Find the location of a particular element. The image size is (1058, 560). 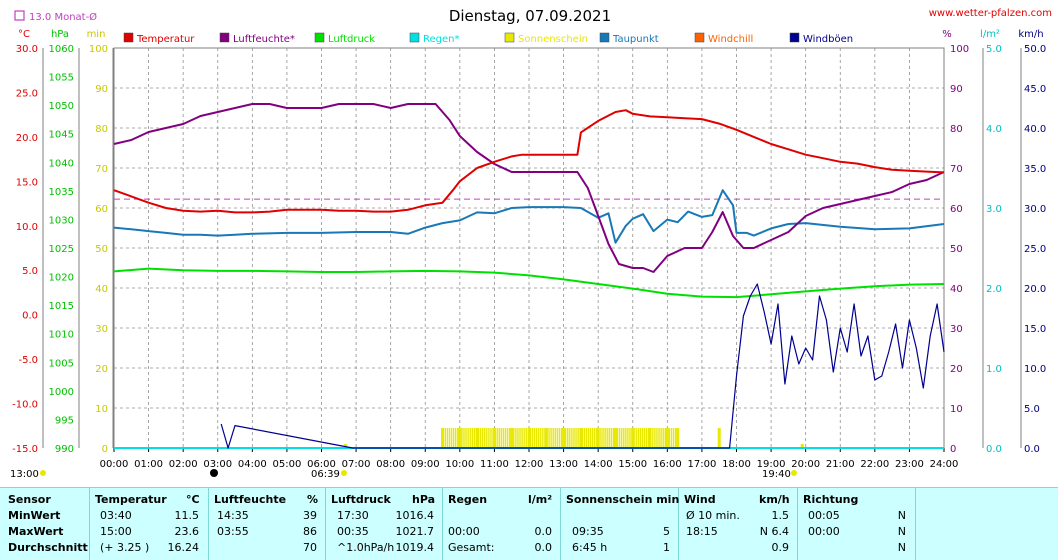

wind-tick-label: 45.0 is located at coordinates (1035, 89).